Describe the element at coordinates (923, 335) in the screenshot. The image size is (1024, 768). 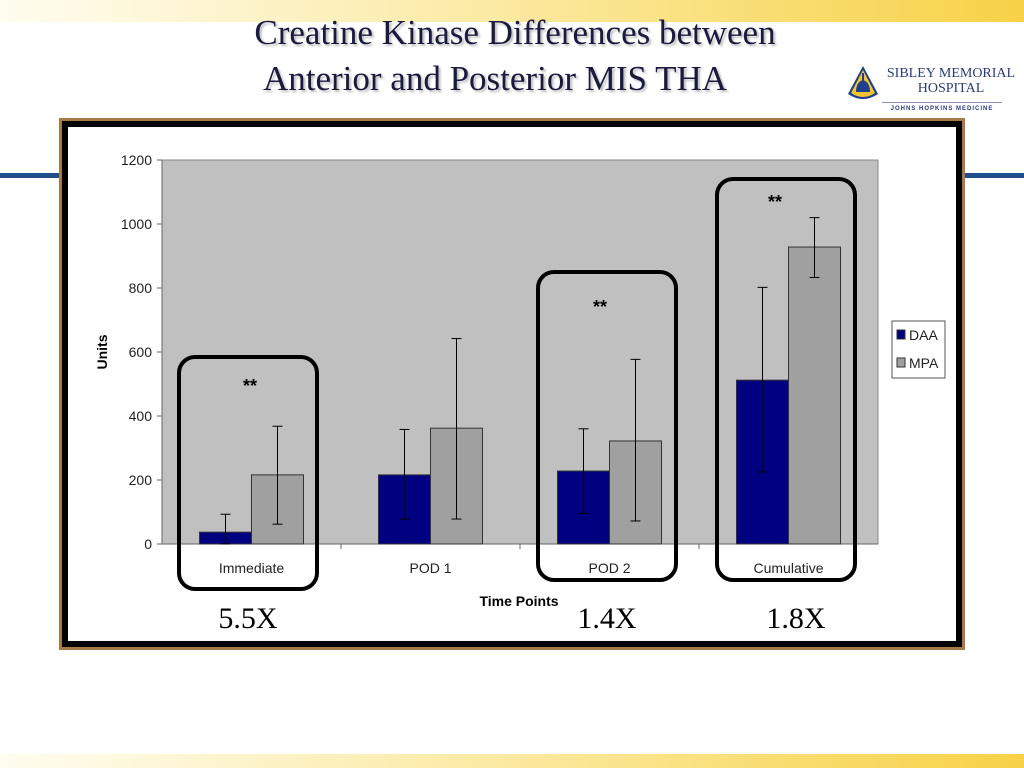
I see `legend-label: DAA` at that location.